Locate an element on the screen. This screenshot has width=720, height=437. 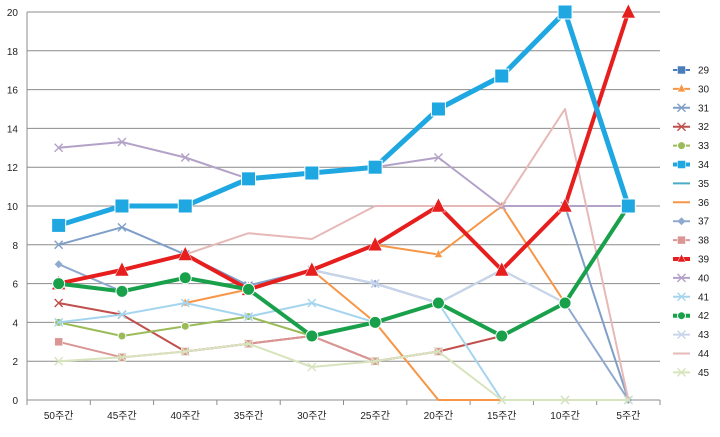
y-tick-label: 4 is located at coordinates (15, 323).